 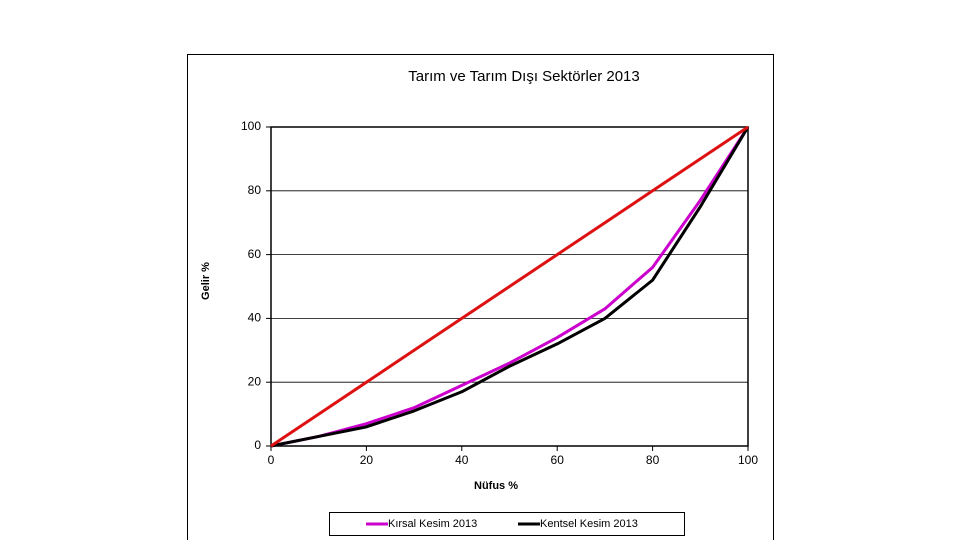 What do you see at coordinates (589, 524) in the screenshot?
I see `legend-label: Kentsel Kesim 2013` at bounding box center [589, 524].